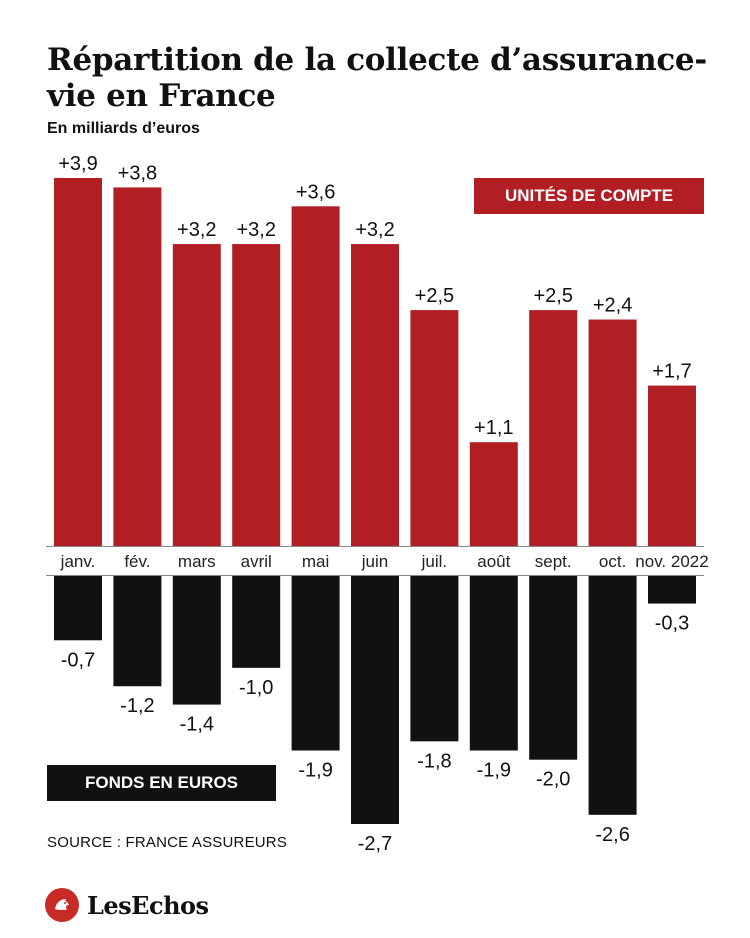 This screenshot has width=750, height=938. What do you see at coordinates (197, 725) in the screenshot?
I see `data-label-euros: -1,4` at bounding box center [197, 725].